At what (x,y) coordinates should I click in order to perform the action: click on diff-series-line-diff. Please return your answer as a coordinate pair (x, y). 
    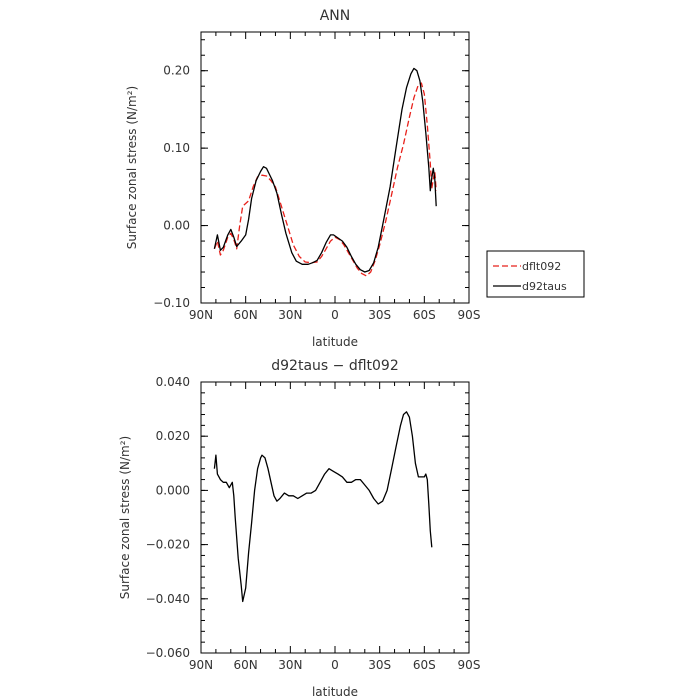
    Looking at the image, I should click on (323, 507).